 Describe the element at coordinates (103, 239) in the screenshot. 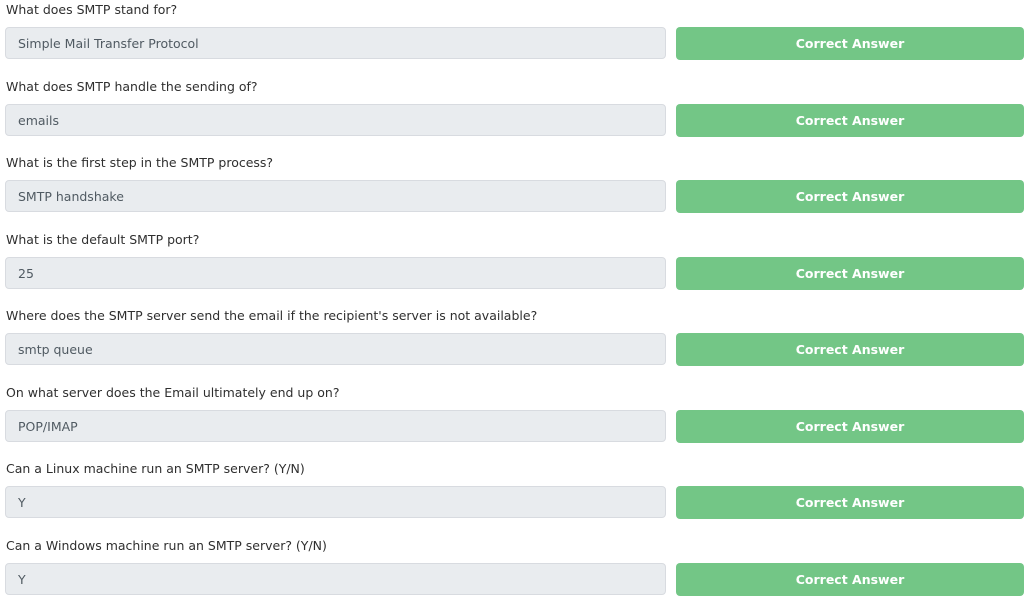

I see `question-text: What is the default SMTP port?` at that location.